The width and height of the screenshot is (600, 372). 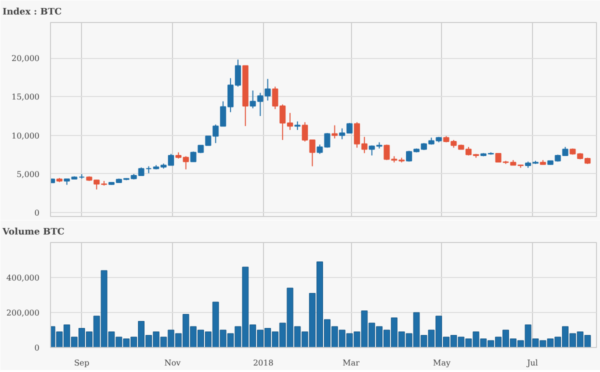 I want to click on chart-title: Volume BTC, so click(x=33, y=233).